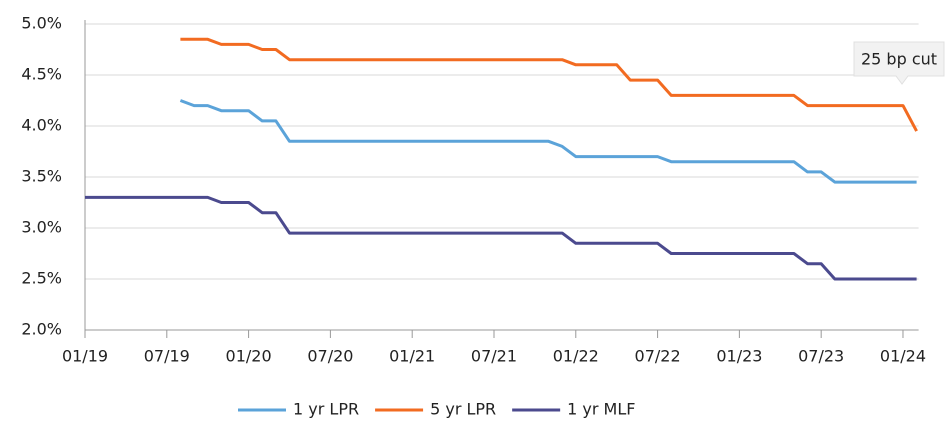 The width and height of the screenshot is (948, 423). Describe the element at coordinates (41, 329) in the screenshot. I see `y-tick-label: 2.0%` at that location.